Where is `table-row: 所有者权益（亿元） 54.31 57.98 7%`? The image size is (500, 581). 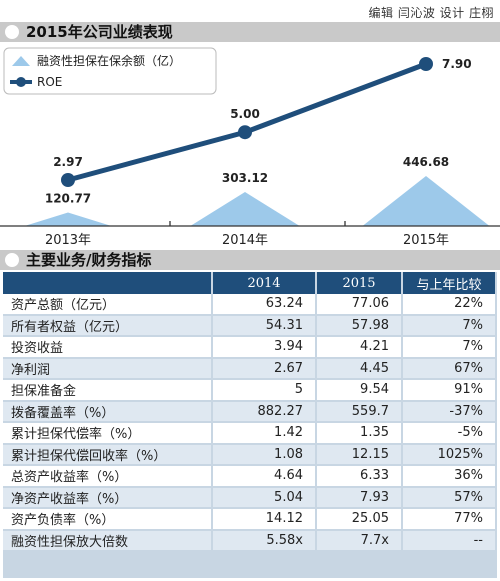 table-row: 所有者权益（亿元） 54.31 57.98 7% is located at coordinates (250, 326).